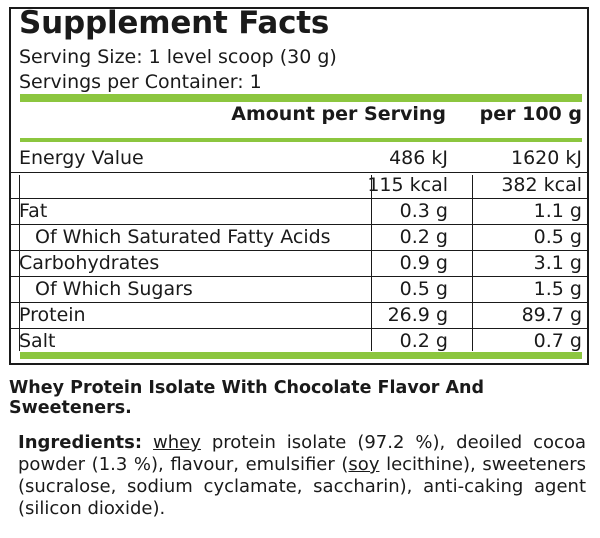  What do you see at coordinates (301, 355) in the screenshot?
I see `divider-bar-bottom` at bounding box center [301, 355].